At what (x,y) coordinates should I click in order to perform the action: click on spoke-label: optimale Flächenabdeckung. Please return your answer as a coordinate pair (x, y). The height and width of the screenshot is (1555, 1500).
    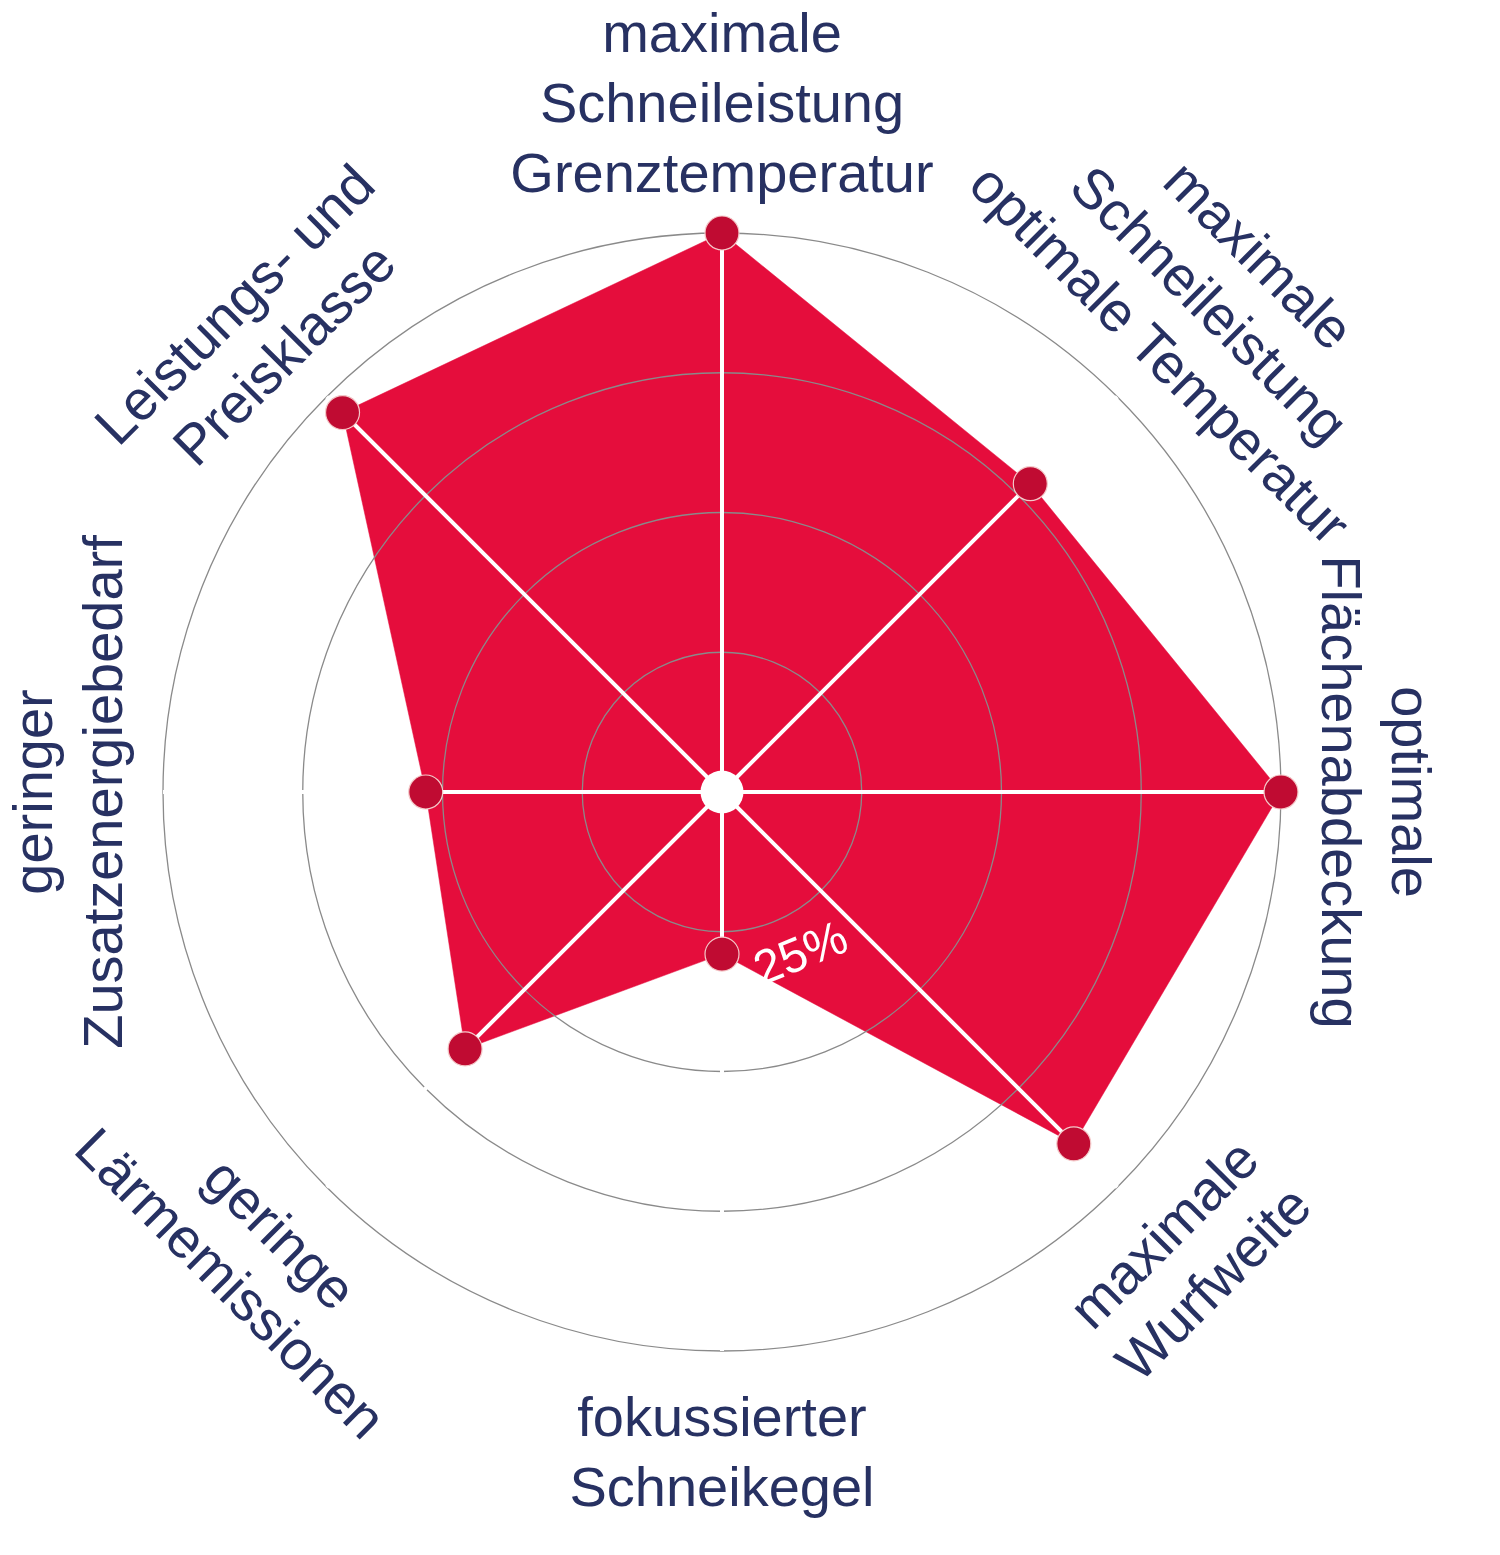
    Looking at the image, I should click on (1377, 792).